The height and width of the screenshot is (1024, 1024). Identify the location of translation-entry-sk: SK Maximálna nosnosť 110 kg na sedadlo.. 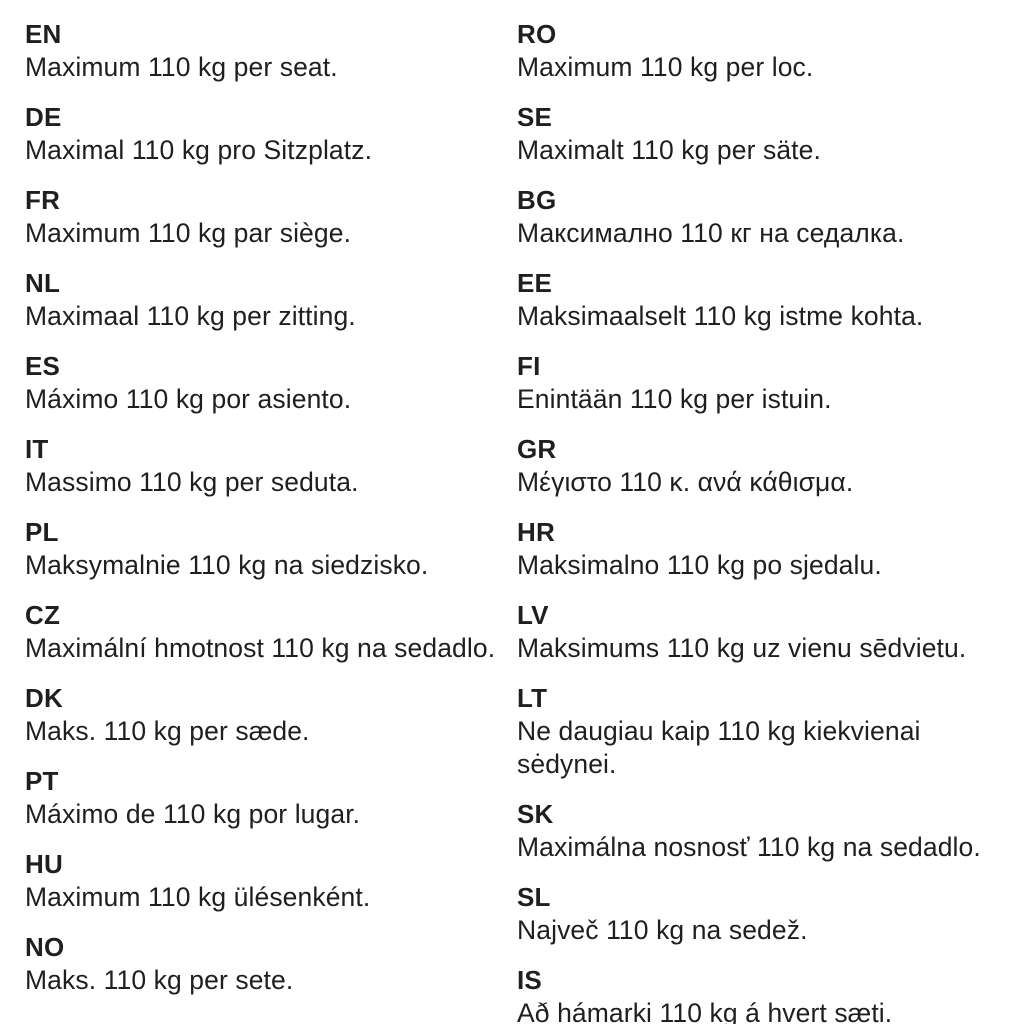
(763, 831).